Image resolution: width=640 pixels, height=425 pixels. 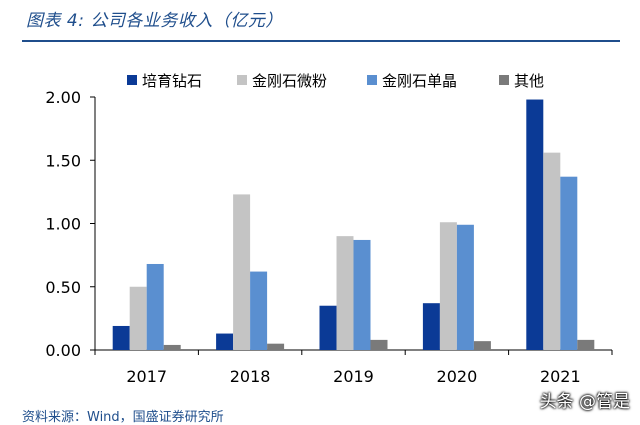 What do you see at coordinates (457, 376) in the screenshot?
I see `x-tick-label: 2020` at bounding box center [457, 376].